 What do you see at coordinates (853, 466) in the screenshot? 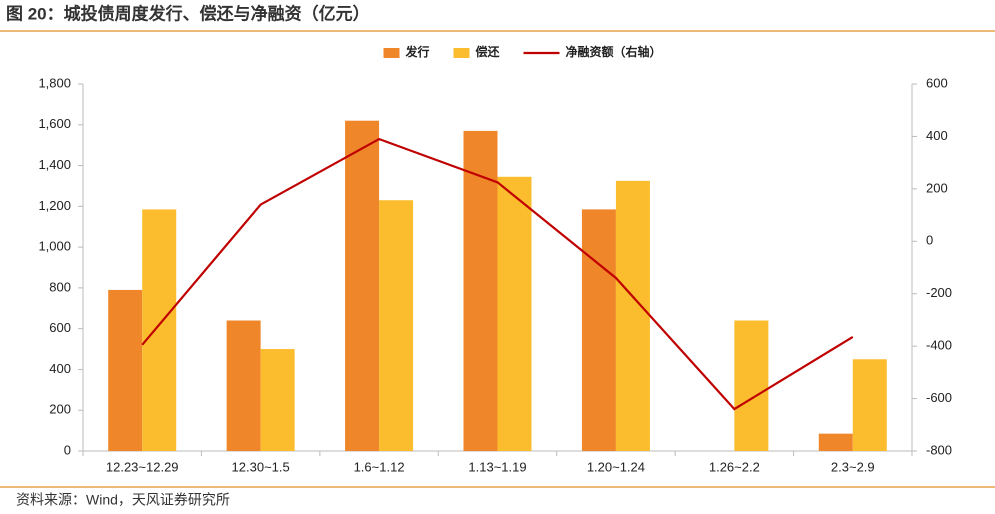
I see `x-tick-label: 2.3~2.9` at bounding box center [853, 466].